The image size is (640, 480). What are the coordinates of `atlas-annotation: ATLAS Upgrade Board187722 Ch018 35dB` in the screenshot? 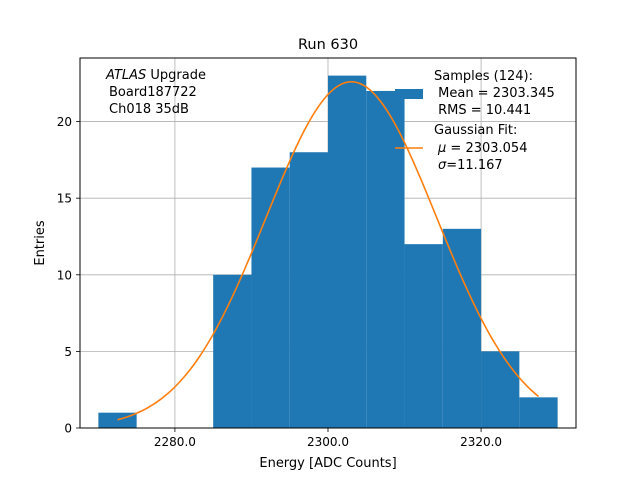 It's located at (155, 92).